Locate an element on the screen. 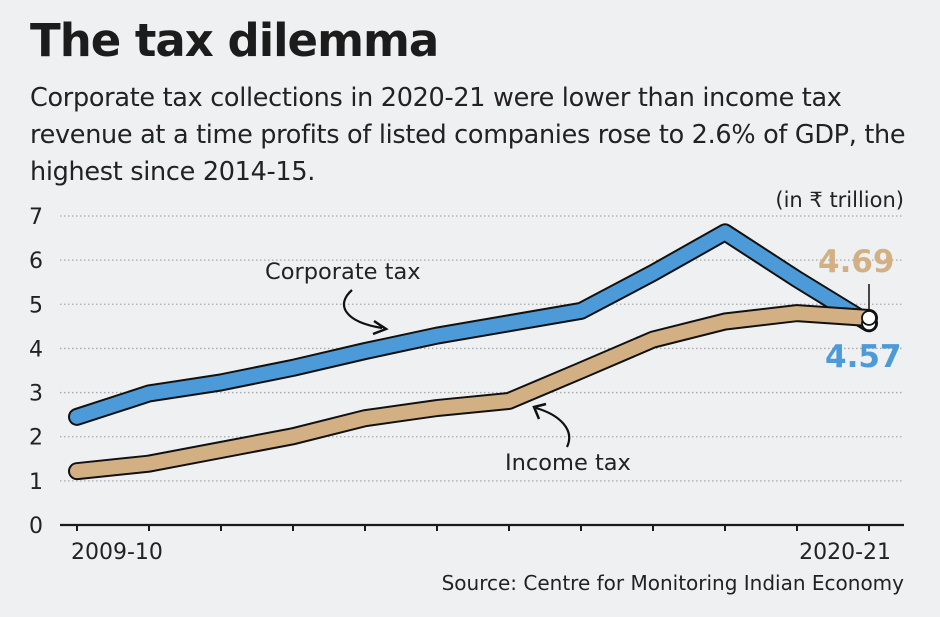 The width and height of the screenshot is (940, 617). y-axis: 0 1 2 3 4 5 6 7 is located at coordinates (36, 372).